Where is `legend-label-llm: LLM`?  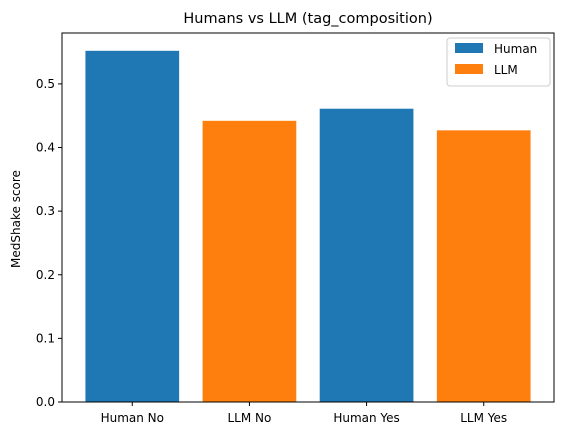
legend-label-llm: LLM is located at coordinates (506, 70).